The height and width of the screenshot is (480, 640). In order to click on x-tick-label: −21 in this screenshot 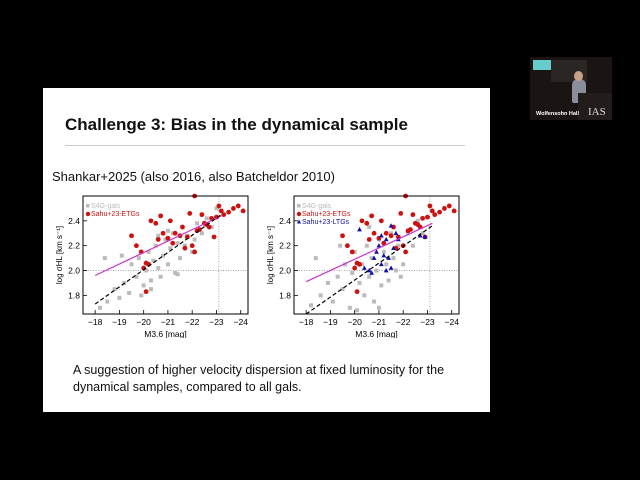, I will do `click(168, 322)`.